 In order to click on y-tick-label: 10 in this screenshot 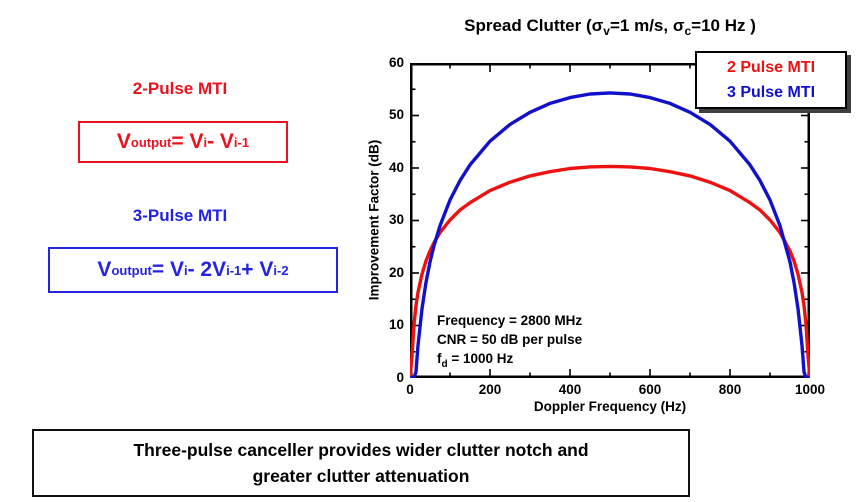, I will do `click(396, 324)`.